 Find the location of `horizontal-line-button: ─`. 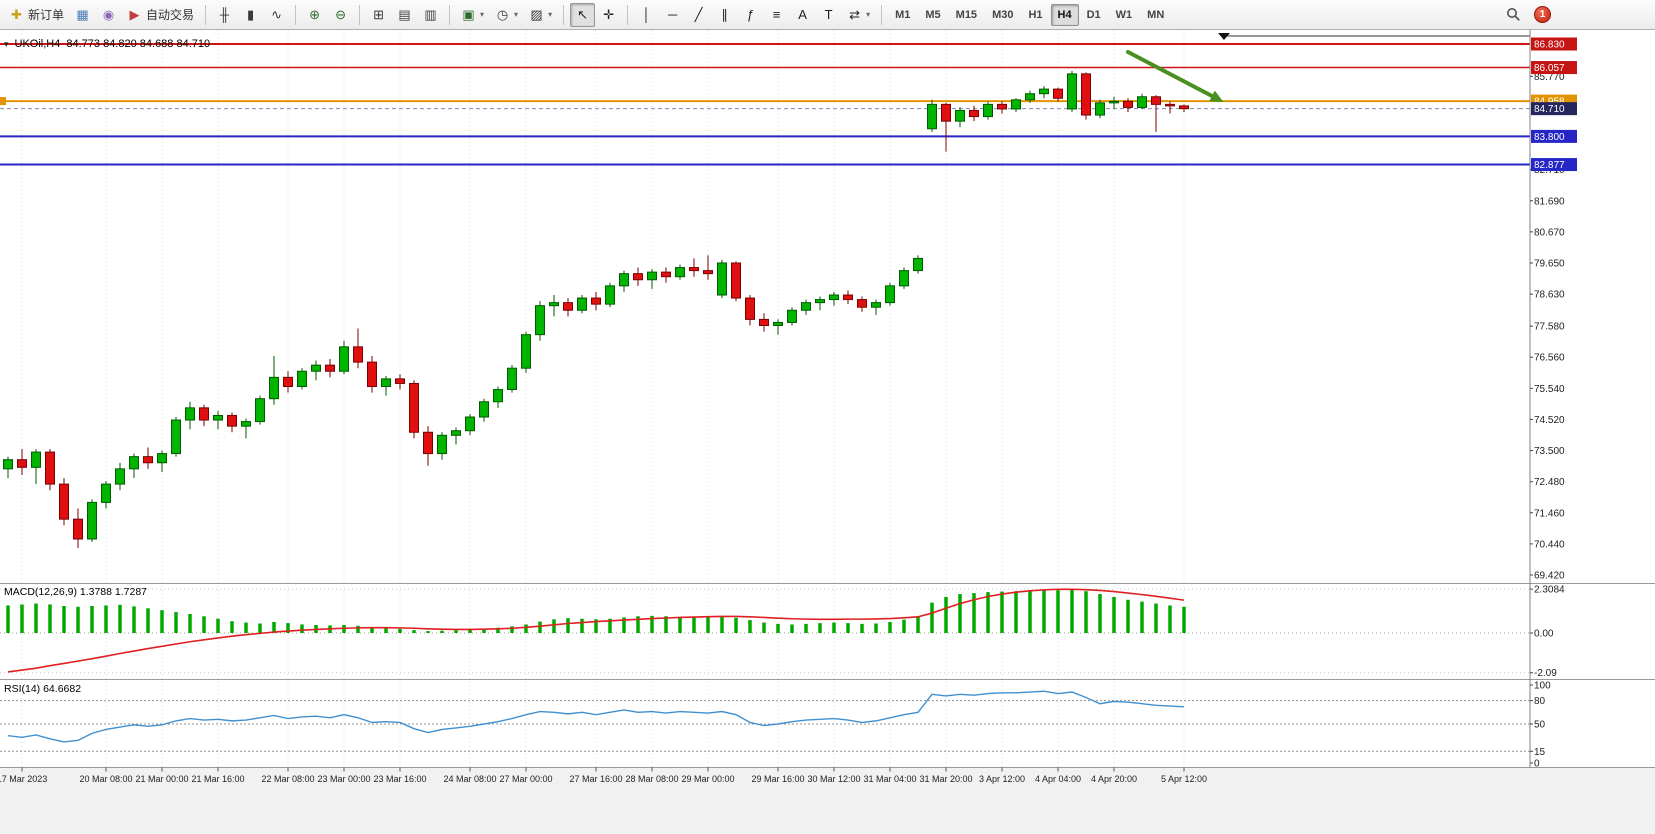

horizontal-line-button: ─ is located at coordinates (672, 15).